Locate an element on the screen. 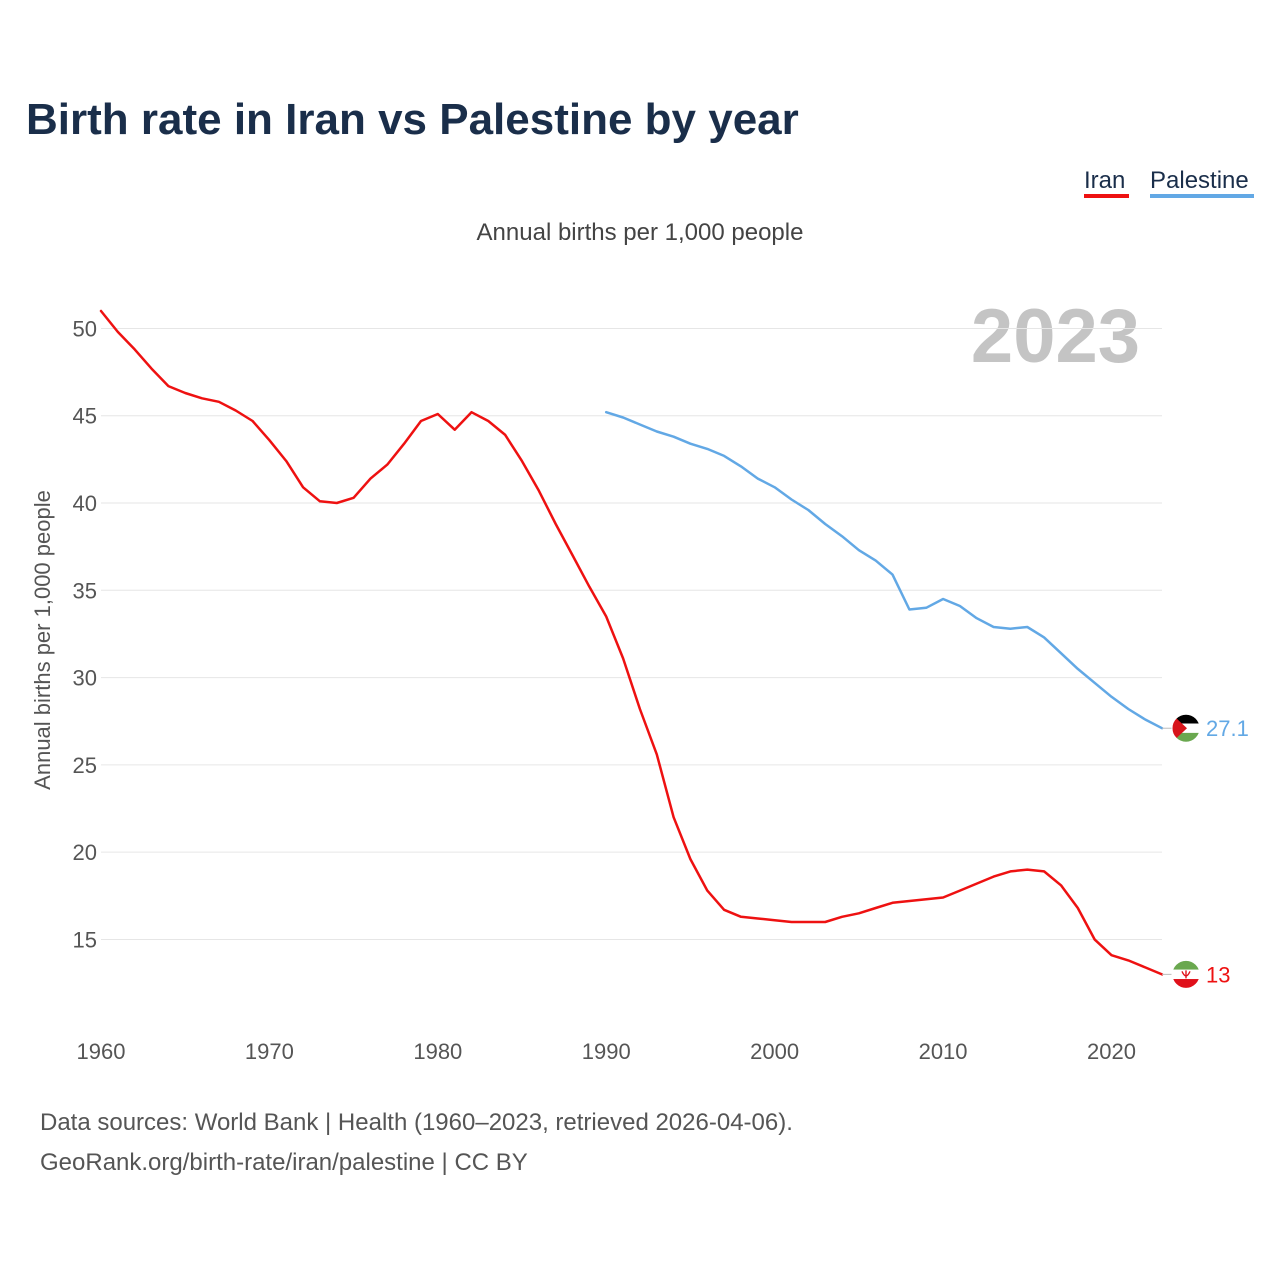  x-tick-2020: 2020 is located at coordinates (1111, 1051).